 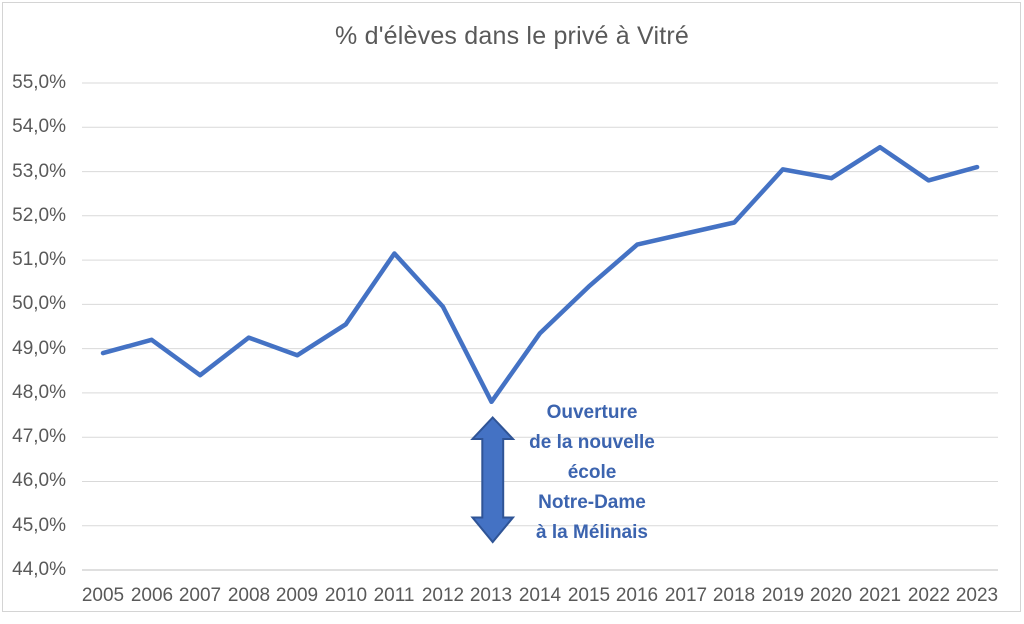 What do you see at coordinates (39, 348) in the screenshot?
I see `y-tick-label: 49,0%` at bounding box center [39, 348].